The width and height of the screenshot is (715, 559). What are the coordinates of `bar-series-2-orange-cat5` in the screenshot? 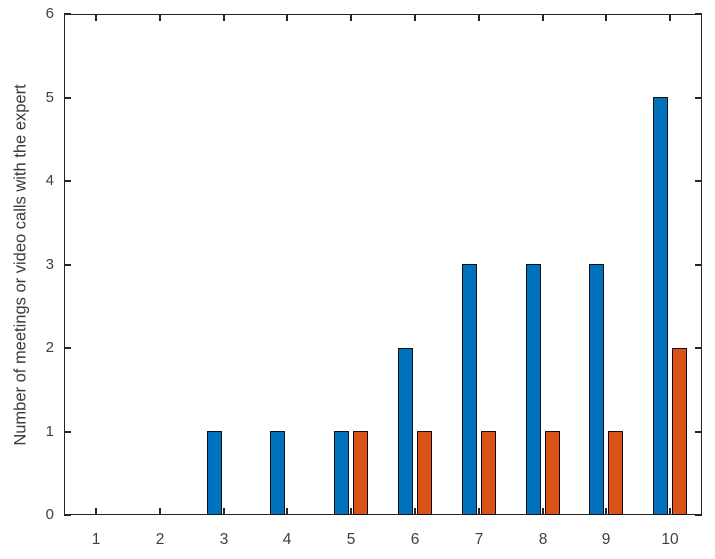 It's located at (360, 473).